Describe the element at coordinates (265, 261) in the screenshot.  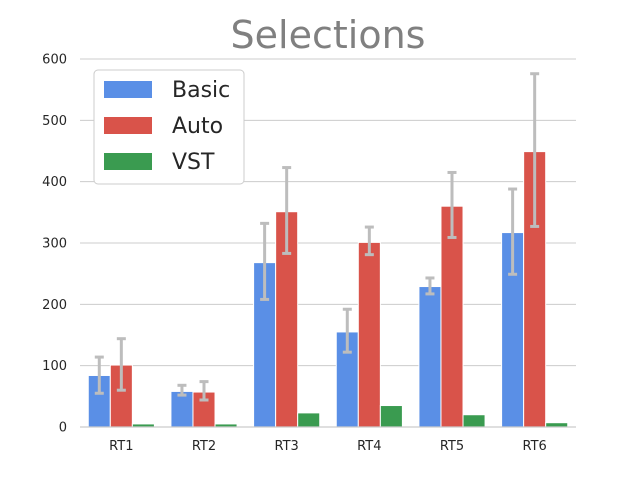
I see `error-bar-basic-rt3` at that location.